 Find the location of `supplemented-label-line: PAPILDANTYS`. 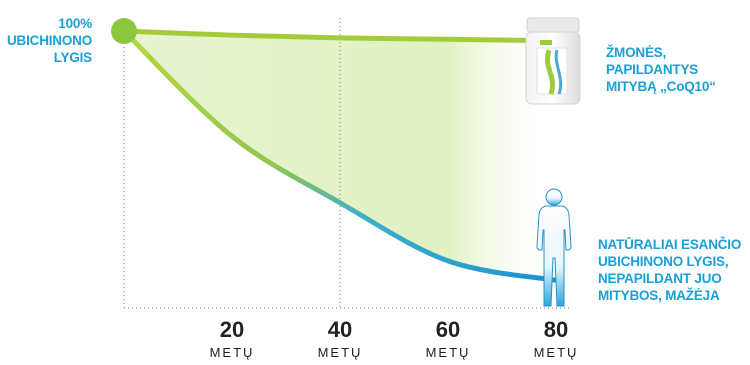

supplemented-label-line: PAPILDANTYS is located at coordinates (652, 69).